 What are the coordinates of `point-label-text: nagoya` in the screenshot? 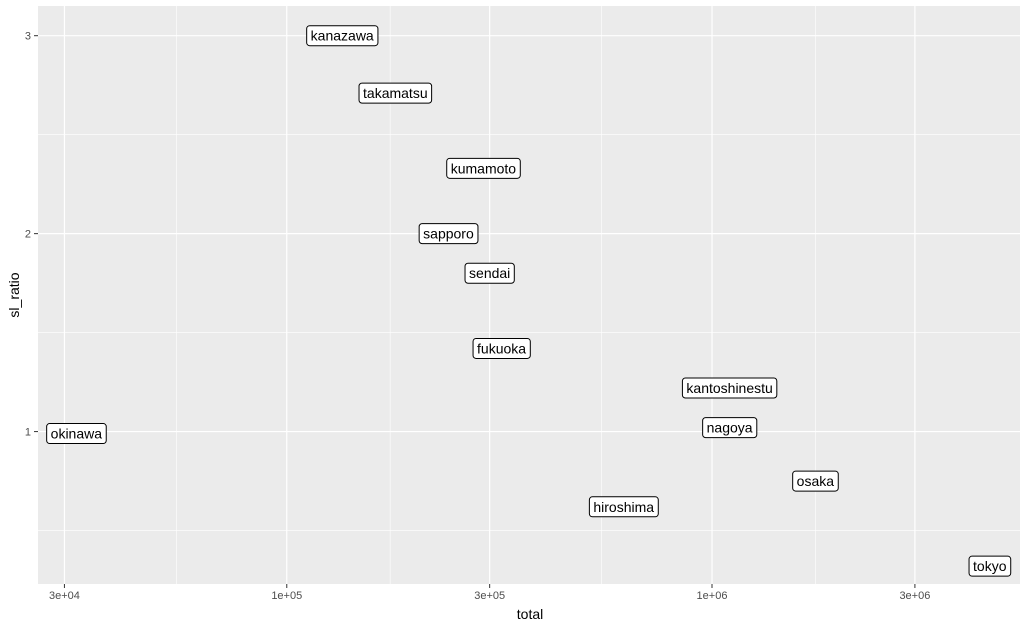 It's located at (730, 428).